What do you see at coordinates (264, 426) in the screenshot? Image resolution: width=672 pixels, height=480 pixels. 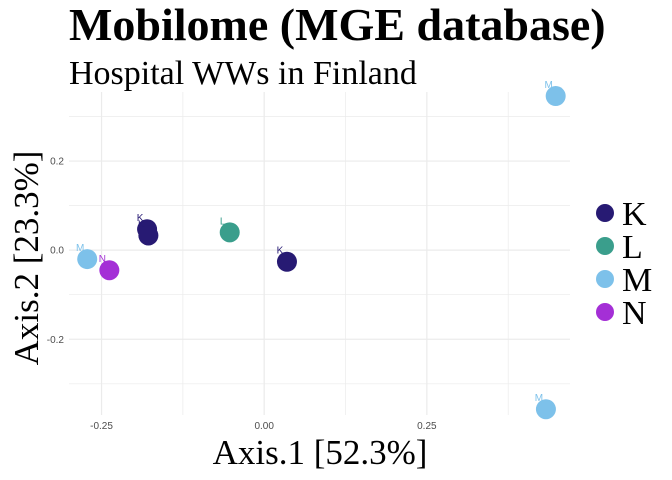 I see `x-tick-label: 0.00` at bounding box center [264, 426].